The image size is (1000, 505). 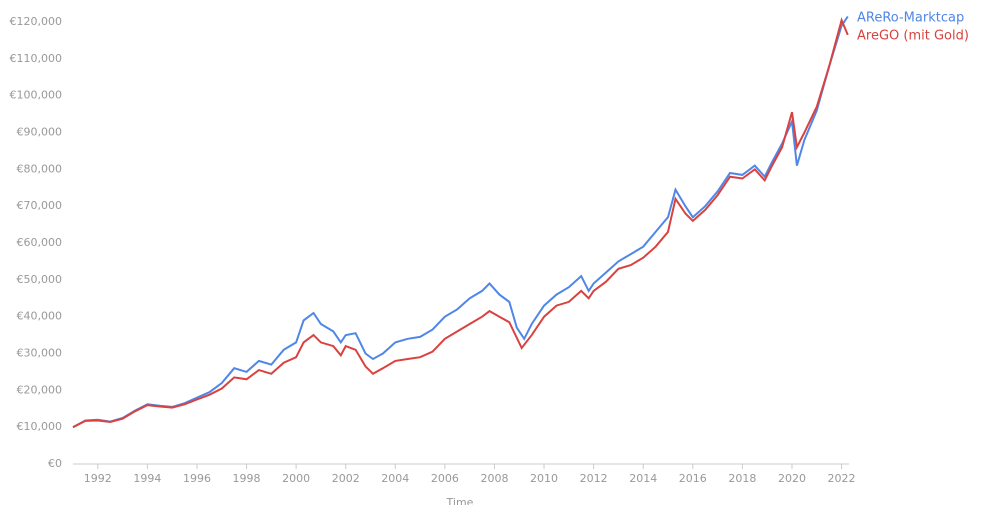 I want to click on y-tick-label: €80,000, so click(x=40, y=168).